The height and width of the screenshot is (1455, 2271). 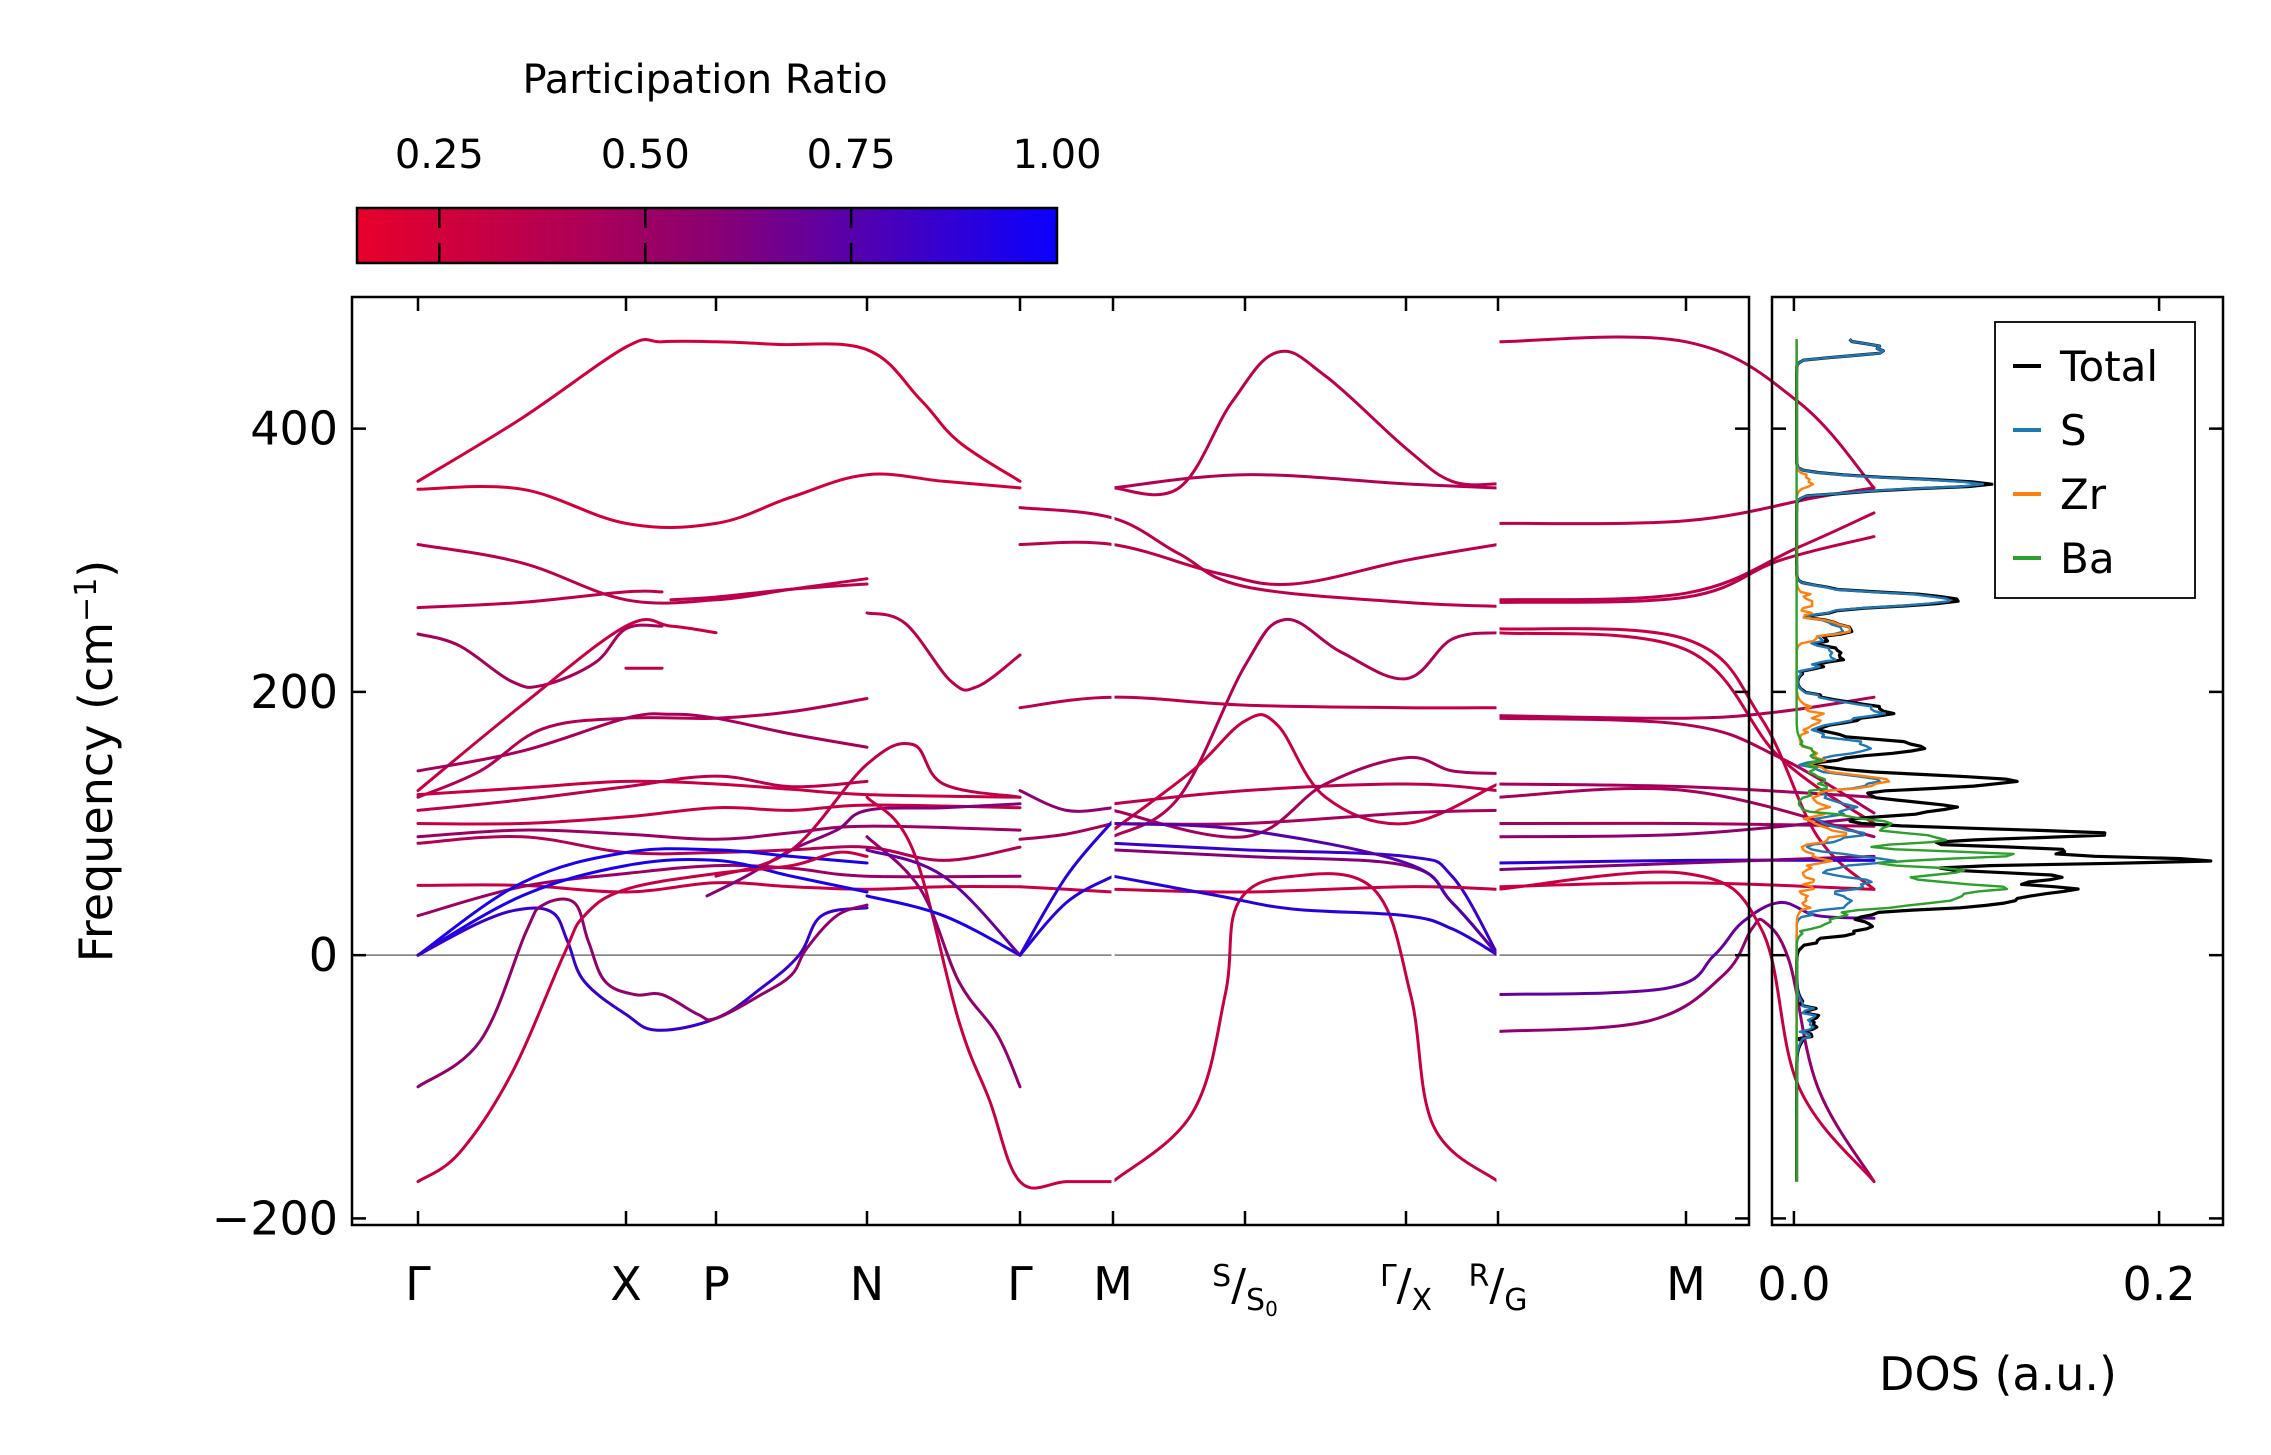 What do you see at coordinates (851, 155) in the screenshot?
I see `colorbar-tick-label: 0.75` at bounding box center [851, 155].